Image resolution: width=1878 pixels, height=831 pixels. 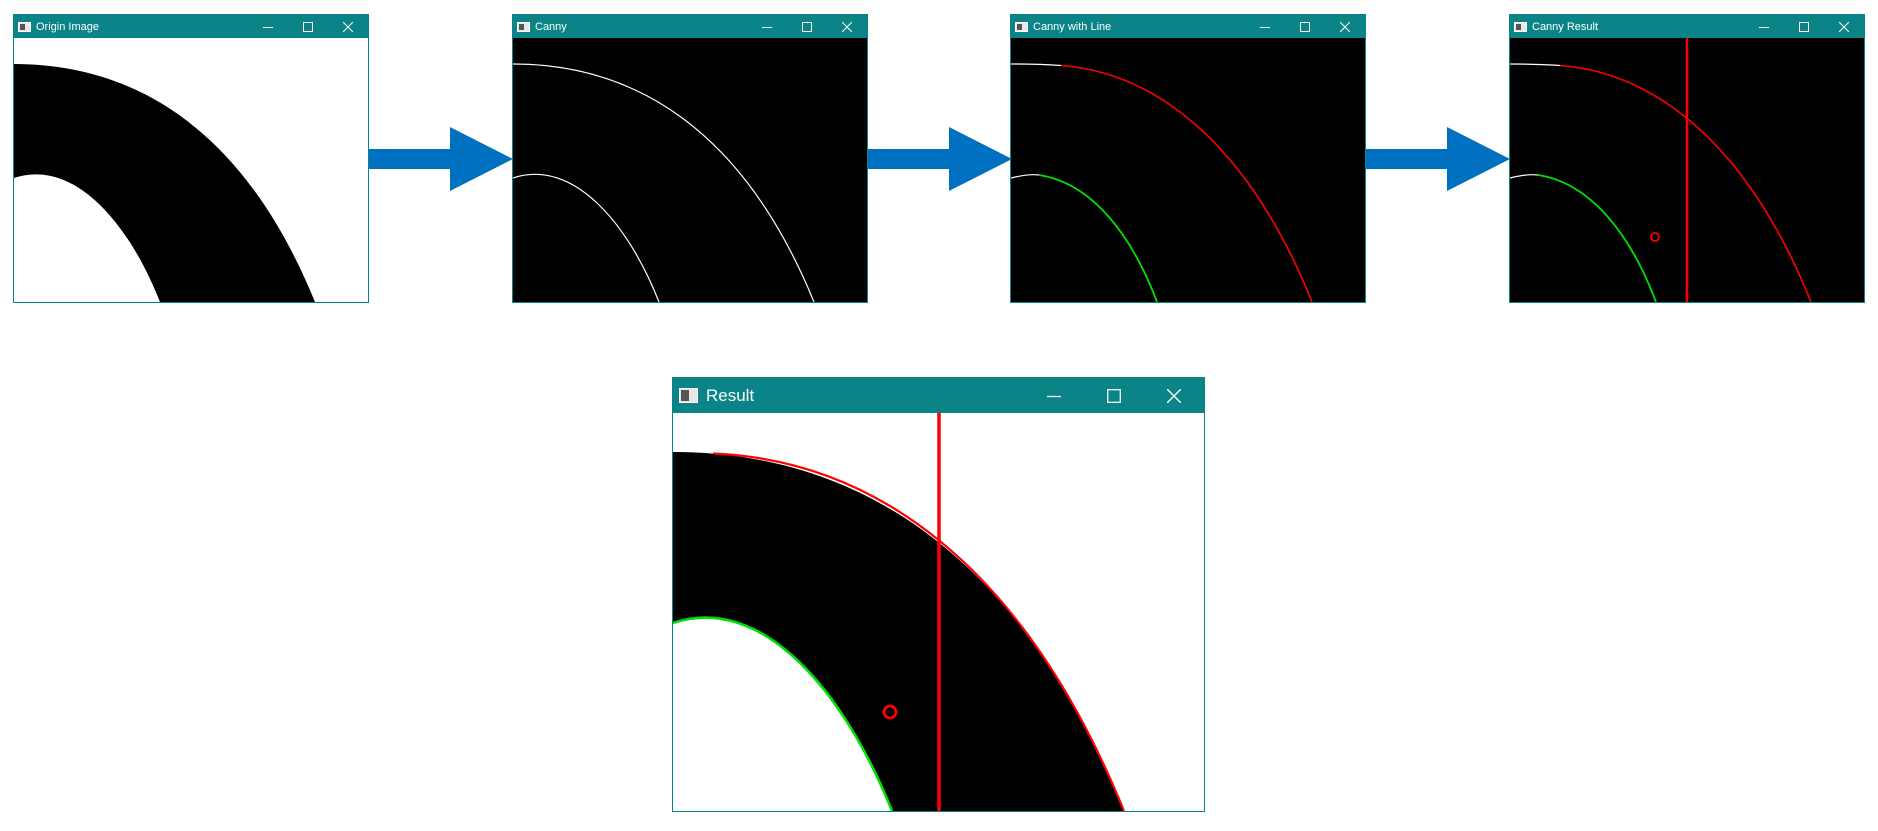 I want to click on canny-result-image, so click(x=1687, y=170).